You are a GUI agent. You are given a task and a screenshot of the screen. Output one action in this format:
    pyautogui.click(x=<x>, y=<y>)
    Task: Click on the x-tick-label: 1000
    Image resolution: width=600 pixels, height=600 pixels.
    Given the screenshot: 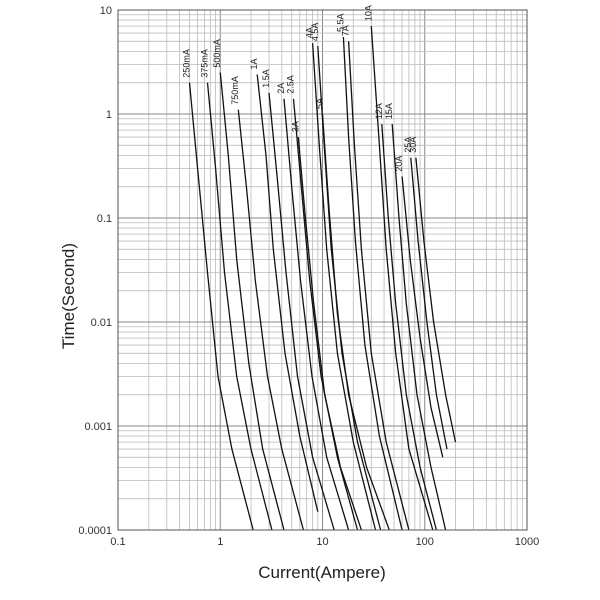 What is the action you would take?
    pyautogui.click(x=527, y=542)
    